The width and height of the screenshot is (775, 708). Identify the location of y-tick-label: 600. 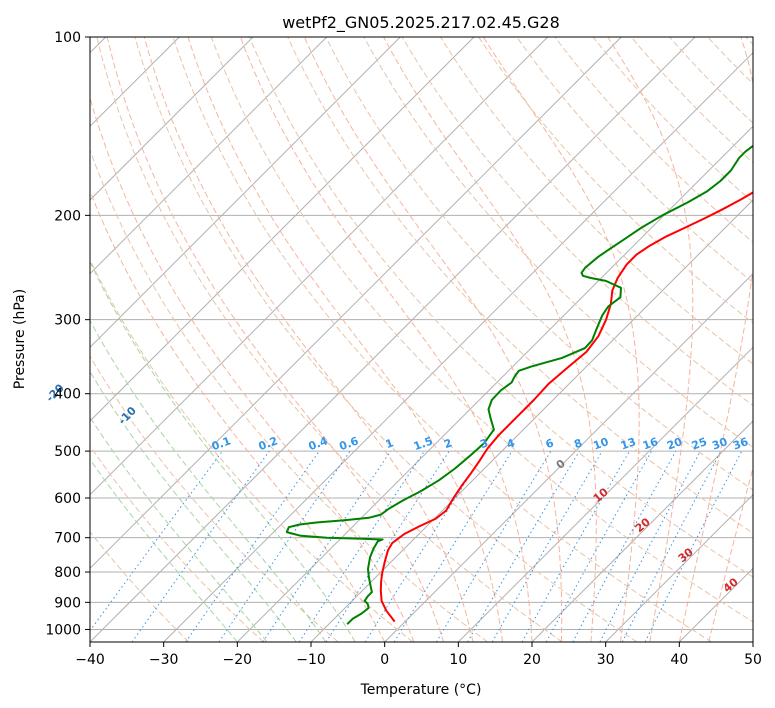
(67, 499).